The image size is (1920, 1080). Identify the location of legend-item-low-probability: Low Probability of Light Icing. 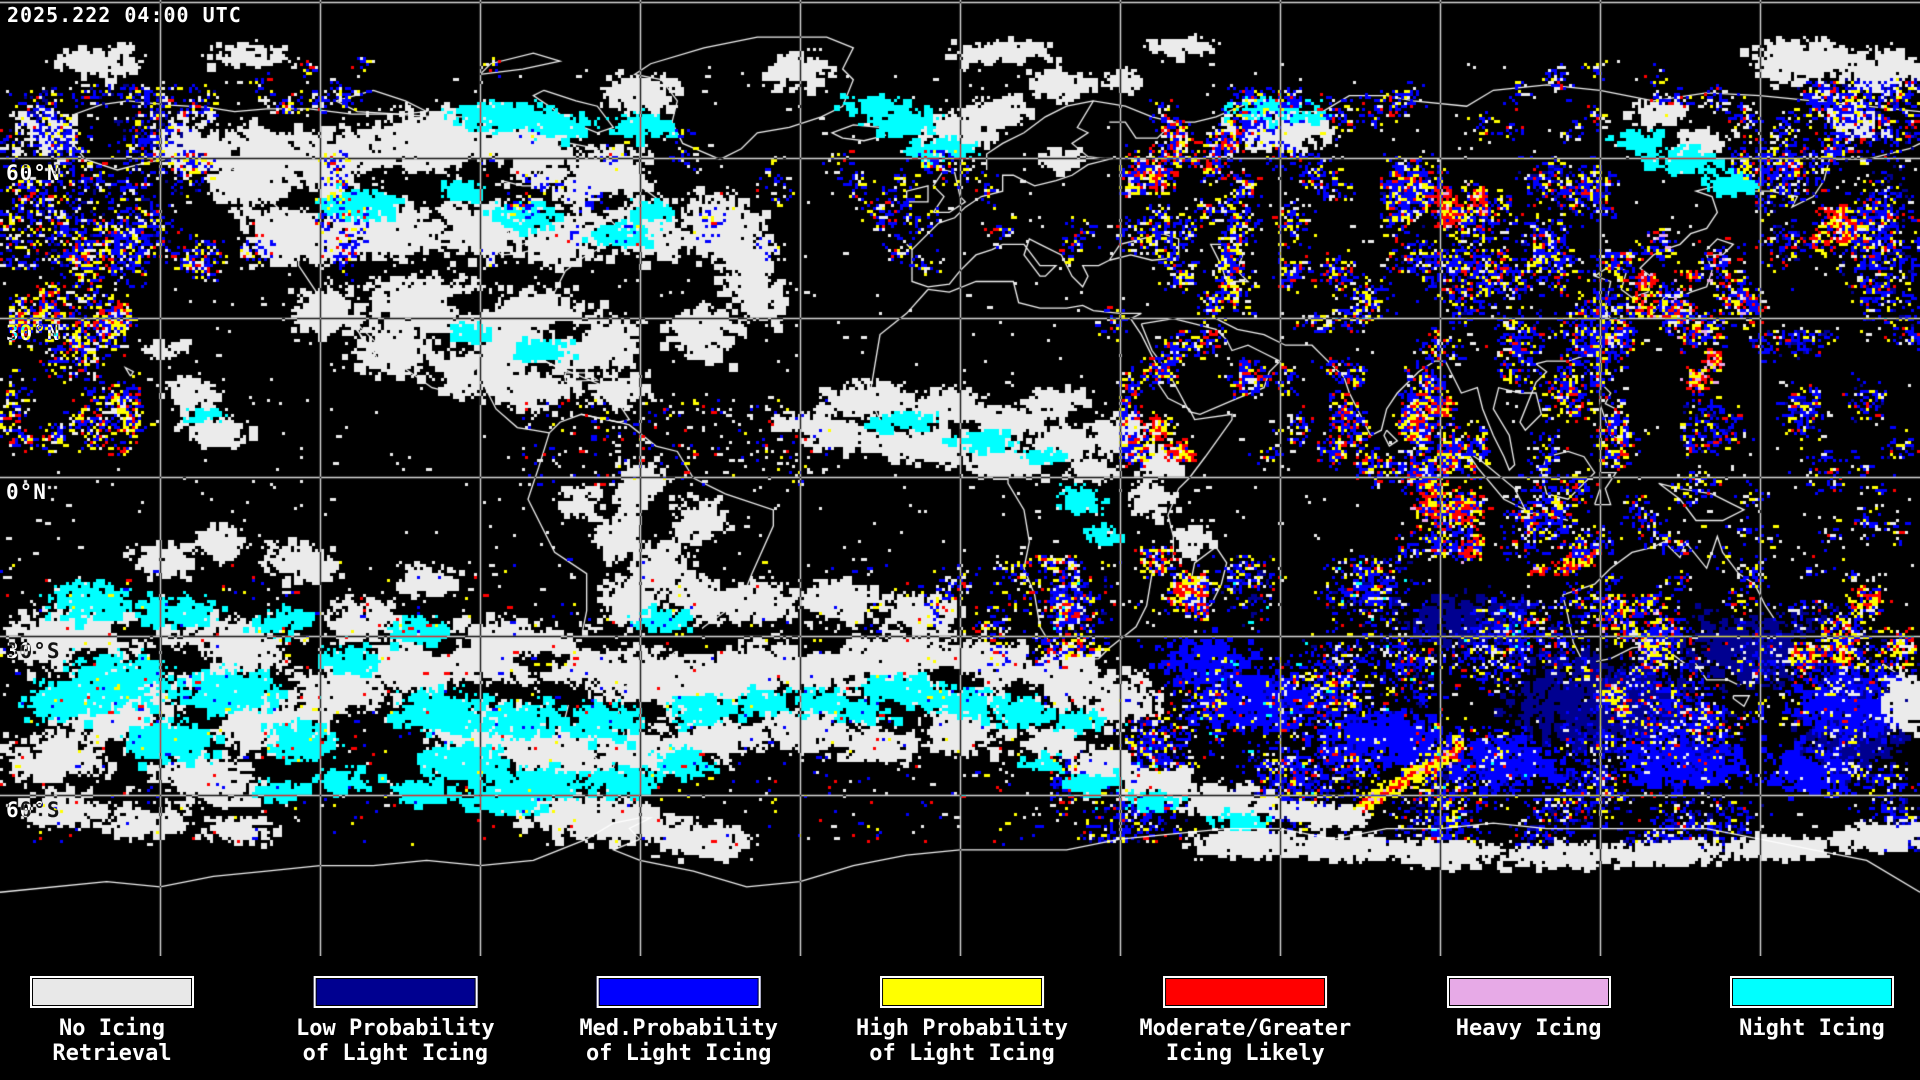
(395, 1021).